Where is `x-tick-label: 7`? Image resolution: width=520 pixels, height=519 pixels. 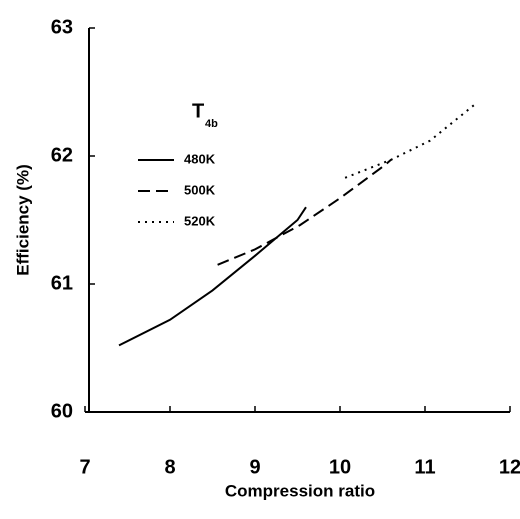
x-tick-label: 7 is located at coordinates (84, 467).